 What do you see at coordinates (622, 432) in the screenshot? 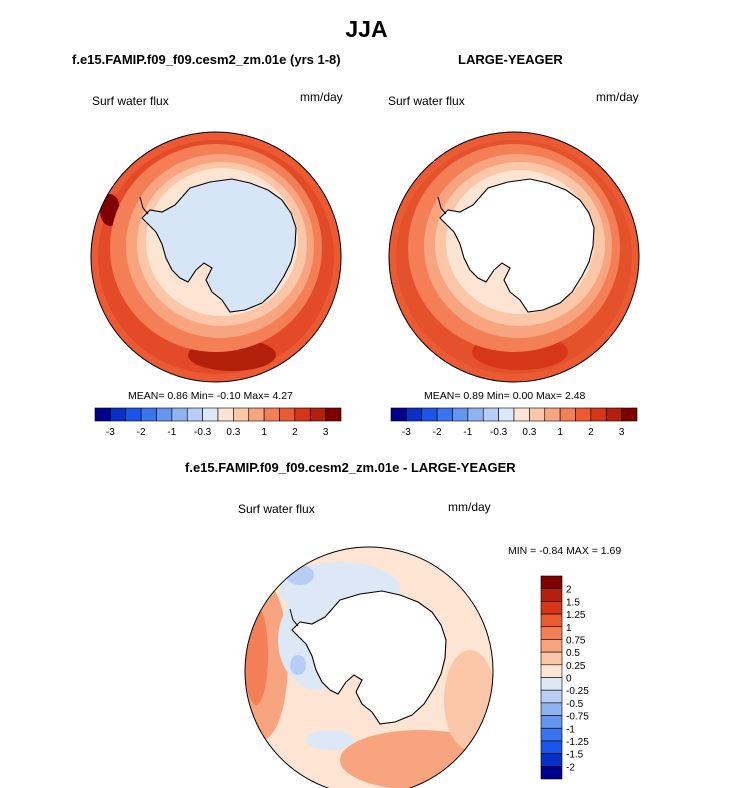
I see `panel2-colorbar-tick-label: 3` at bounding box center [622, 432].